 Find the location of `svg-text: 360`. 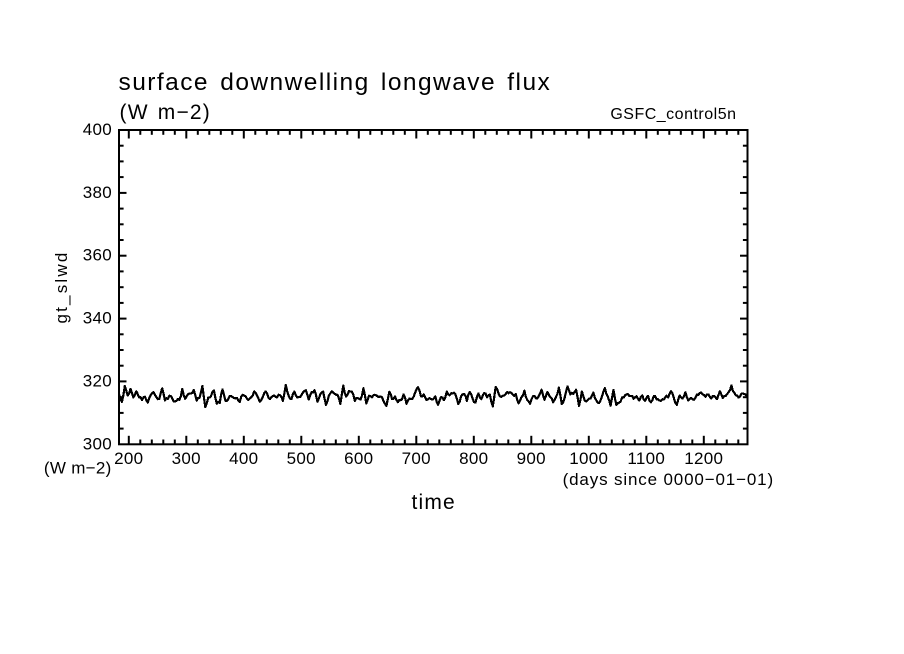

svg-text: 360 is located at coordinates (97, 255).